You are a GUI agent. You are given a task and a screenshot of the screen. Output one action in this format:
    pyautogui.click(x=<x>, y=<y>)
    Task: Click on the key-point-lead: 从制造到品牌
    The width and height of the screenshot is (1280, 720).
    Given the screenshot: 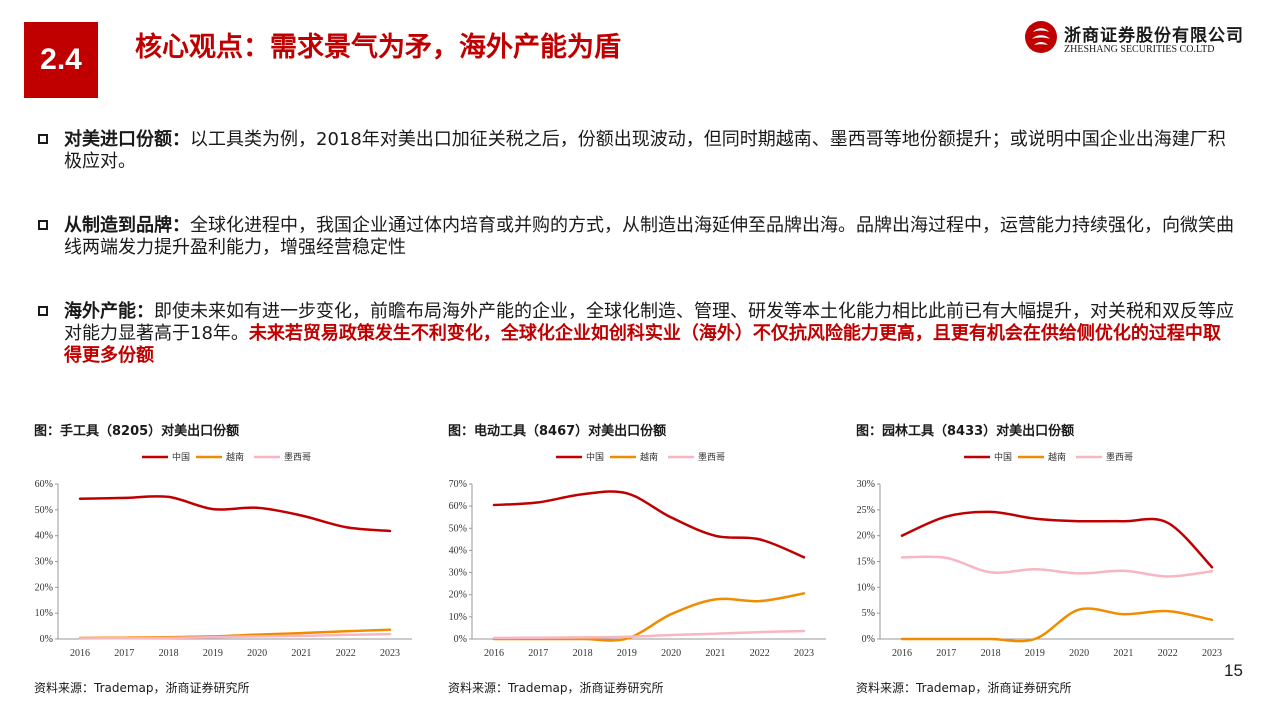 What is the action you would take?
    pyautogui.click(x=118, y=225)
    